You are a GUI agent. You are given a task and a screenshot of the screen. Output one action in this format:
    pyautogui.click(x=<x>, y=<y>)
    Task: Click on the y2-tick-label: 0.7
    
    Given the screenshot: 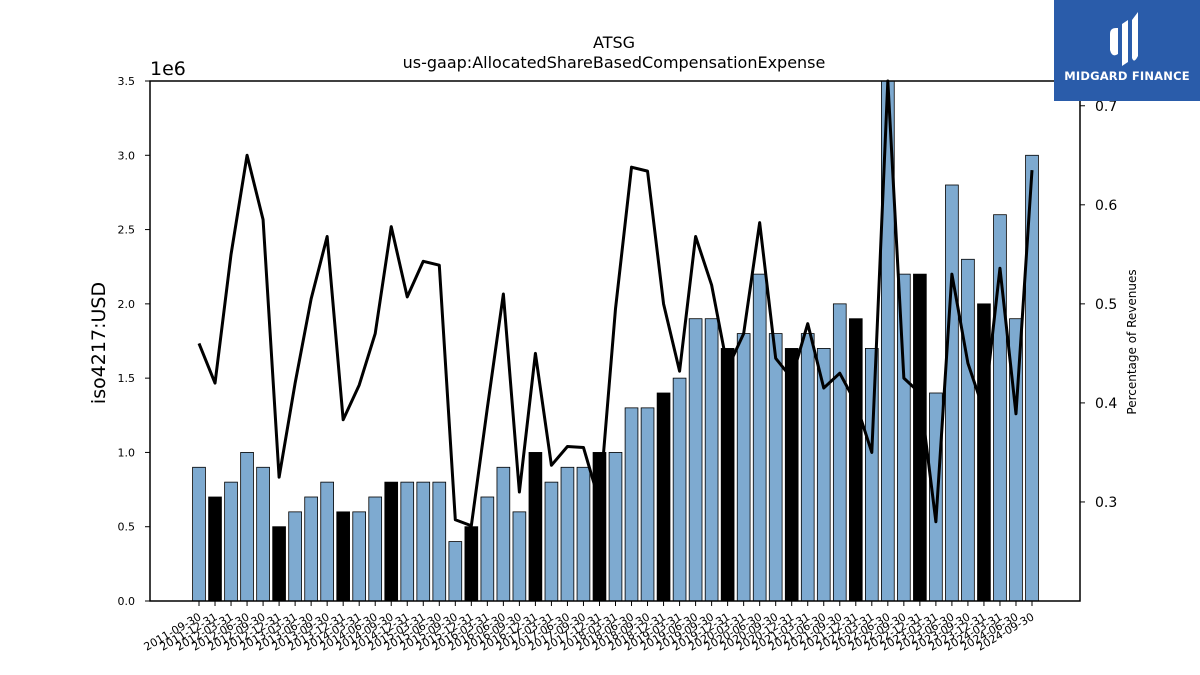 What is the action you would take?
    pyautogui.click(x=1106, y=107)
    